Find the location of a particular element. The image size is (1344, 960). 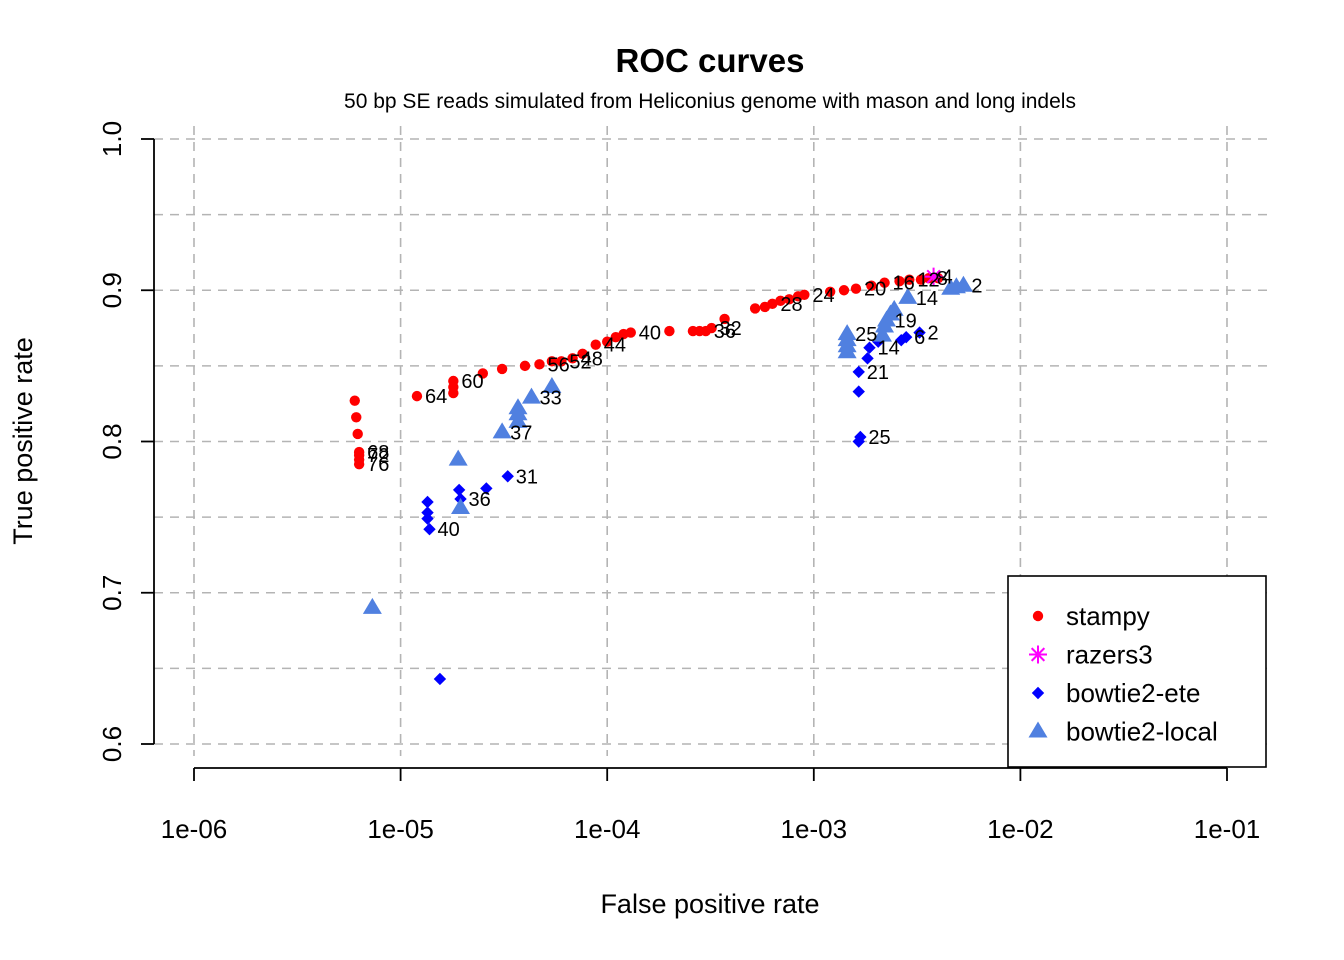

bowtie2-ete-point-label: 6 is located at coordinates (919, 338).